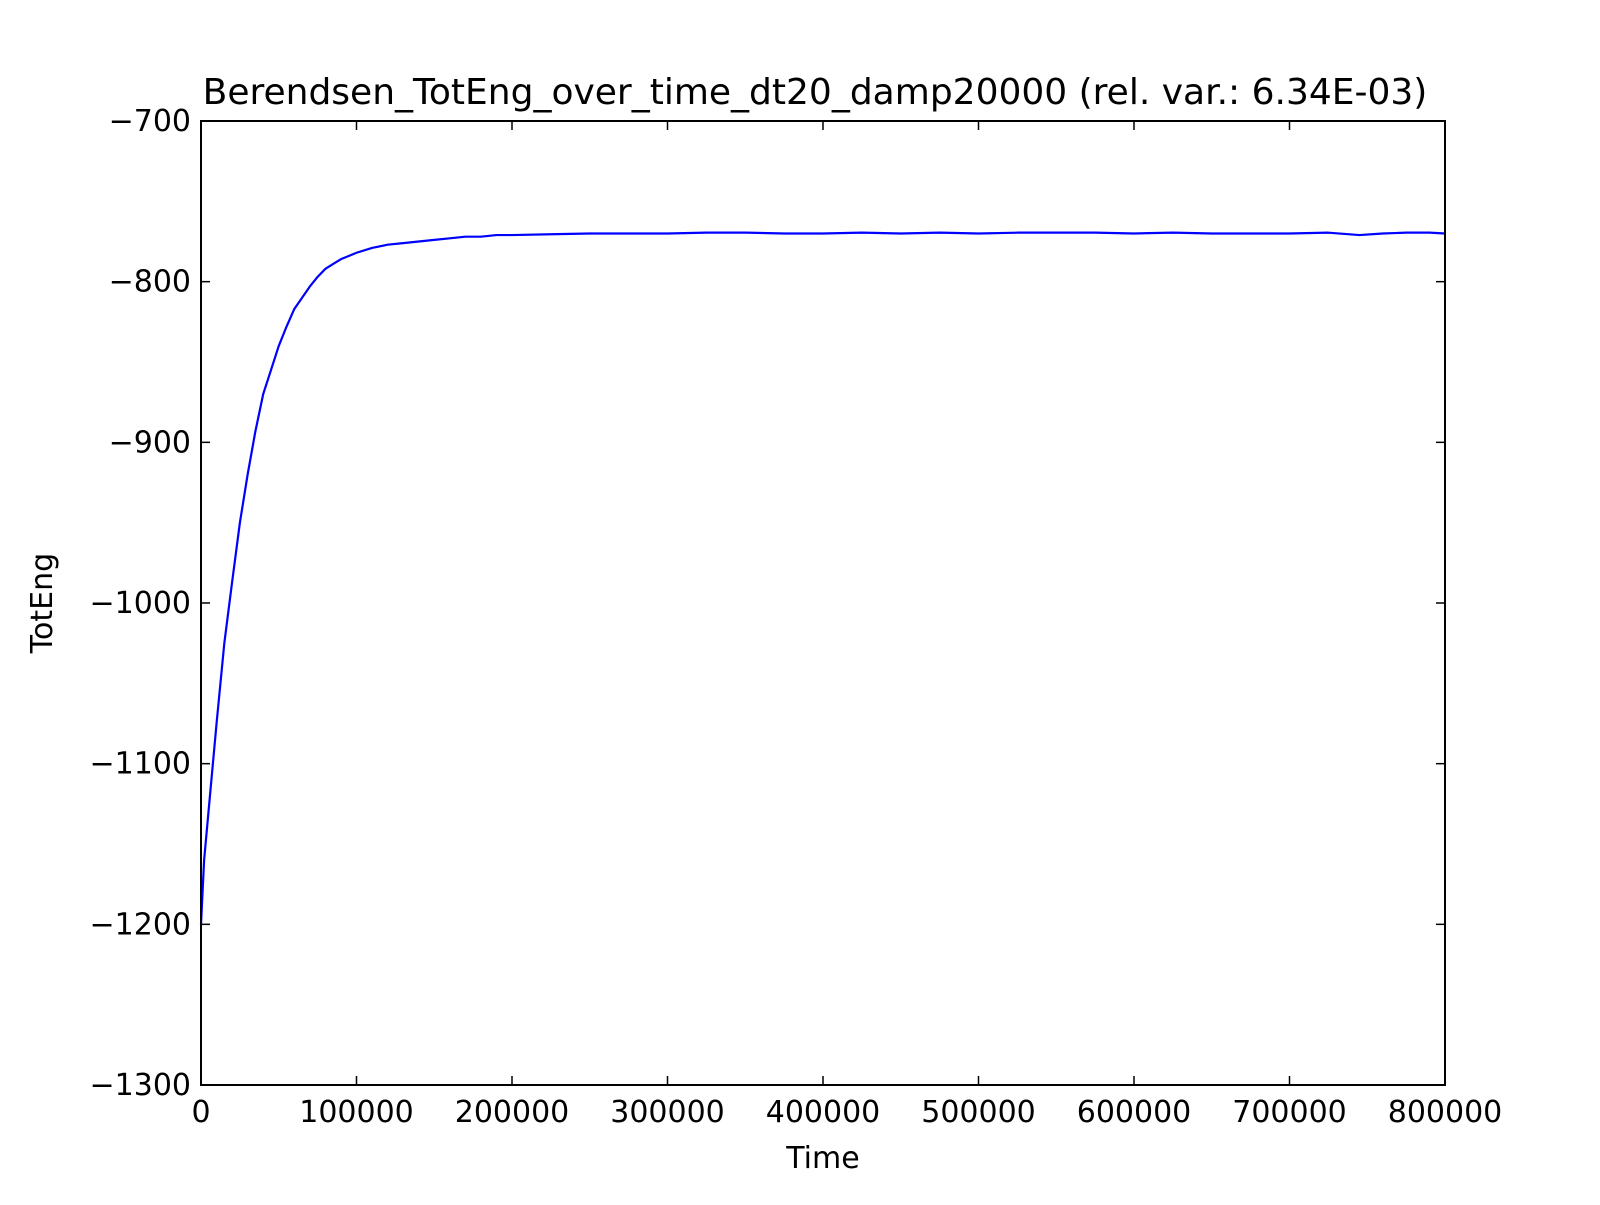 This screenshot has height=1205, width=1600. I want to click on x-tick-label: 700000, so click(1289, 1112).